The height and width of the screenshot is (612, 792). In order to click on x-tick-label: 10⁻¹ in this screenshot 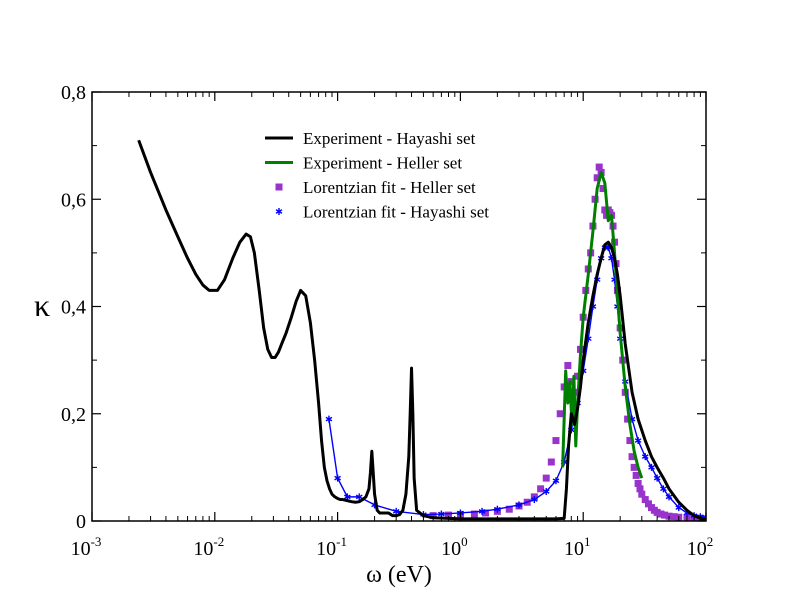, I will do `click(331, 547)`.